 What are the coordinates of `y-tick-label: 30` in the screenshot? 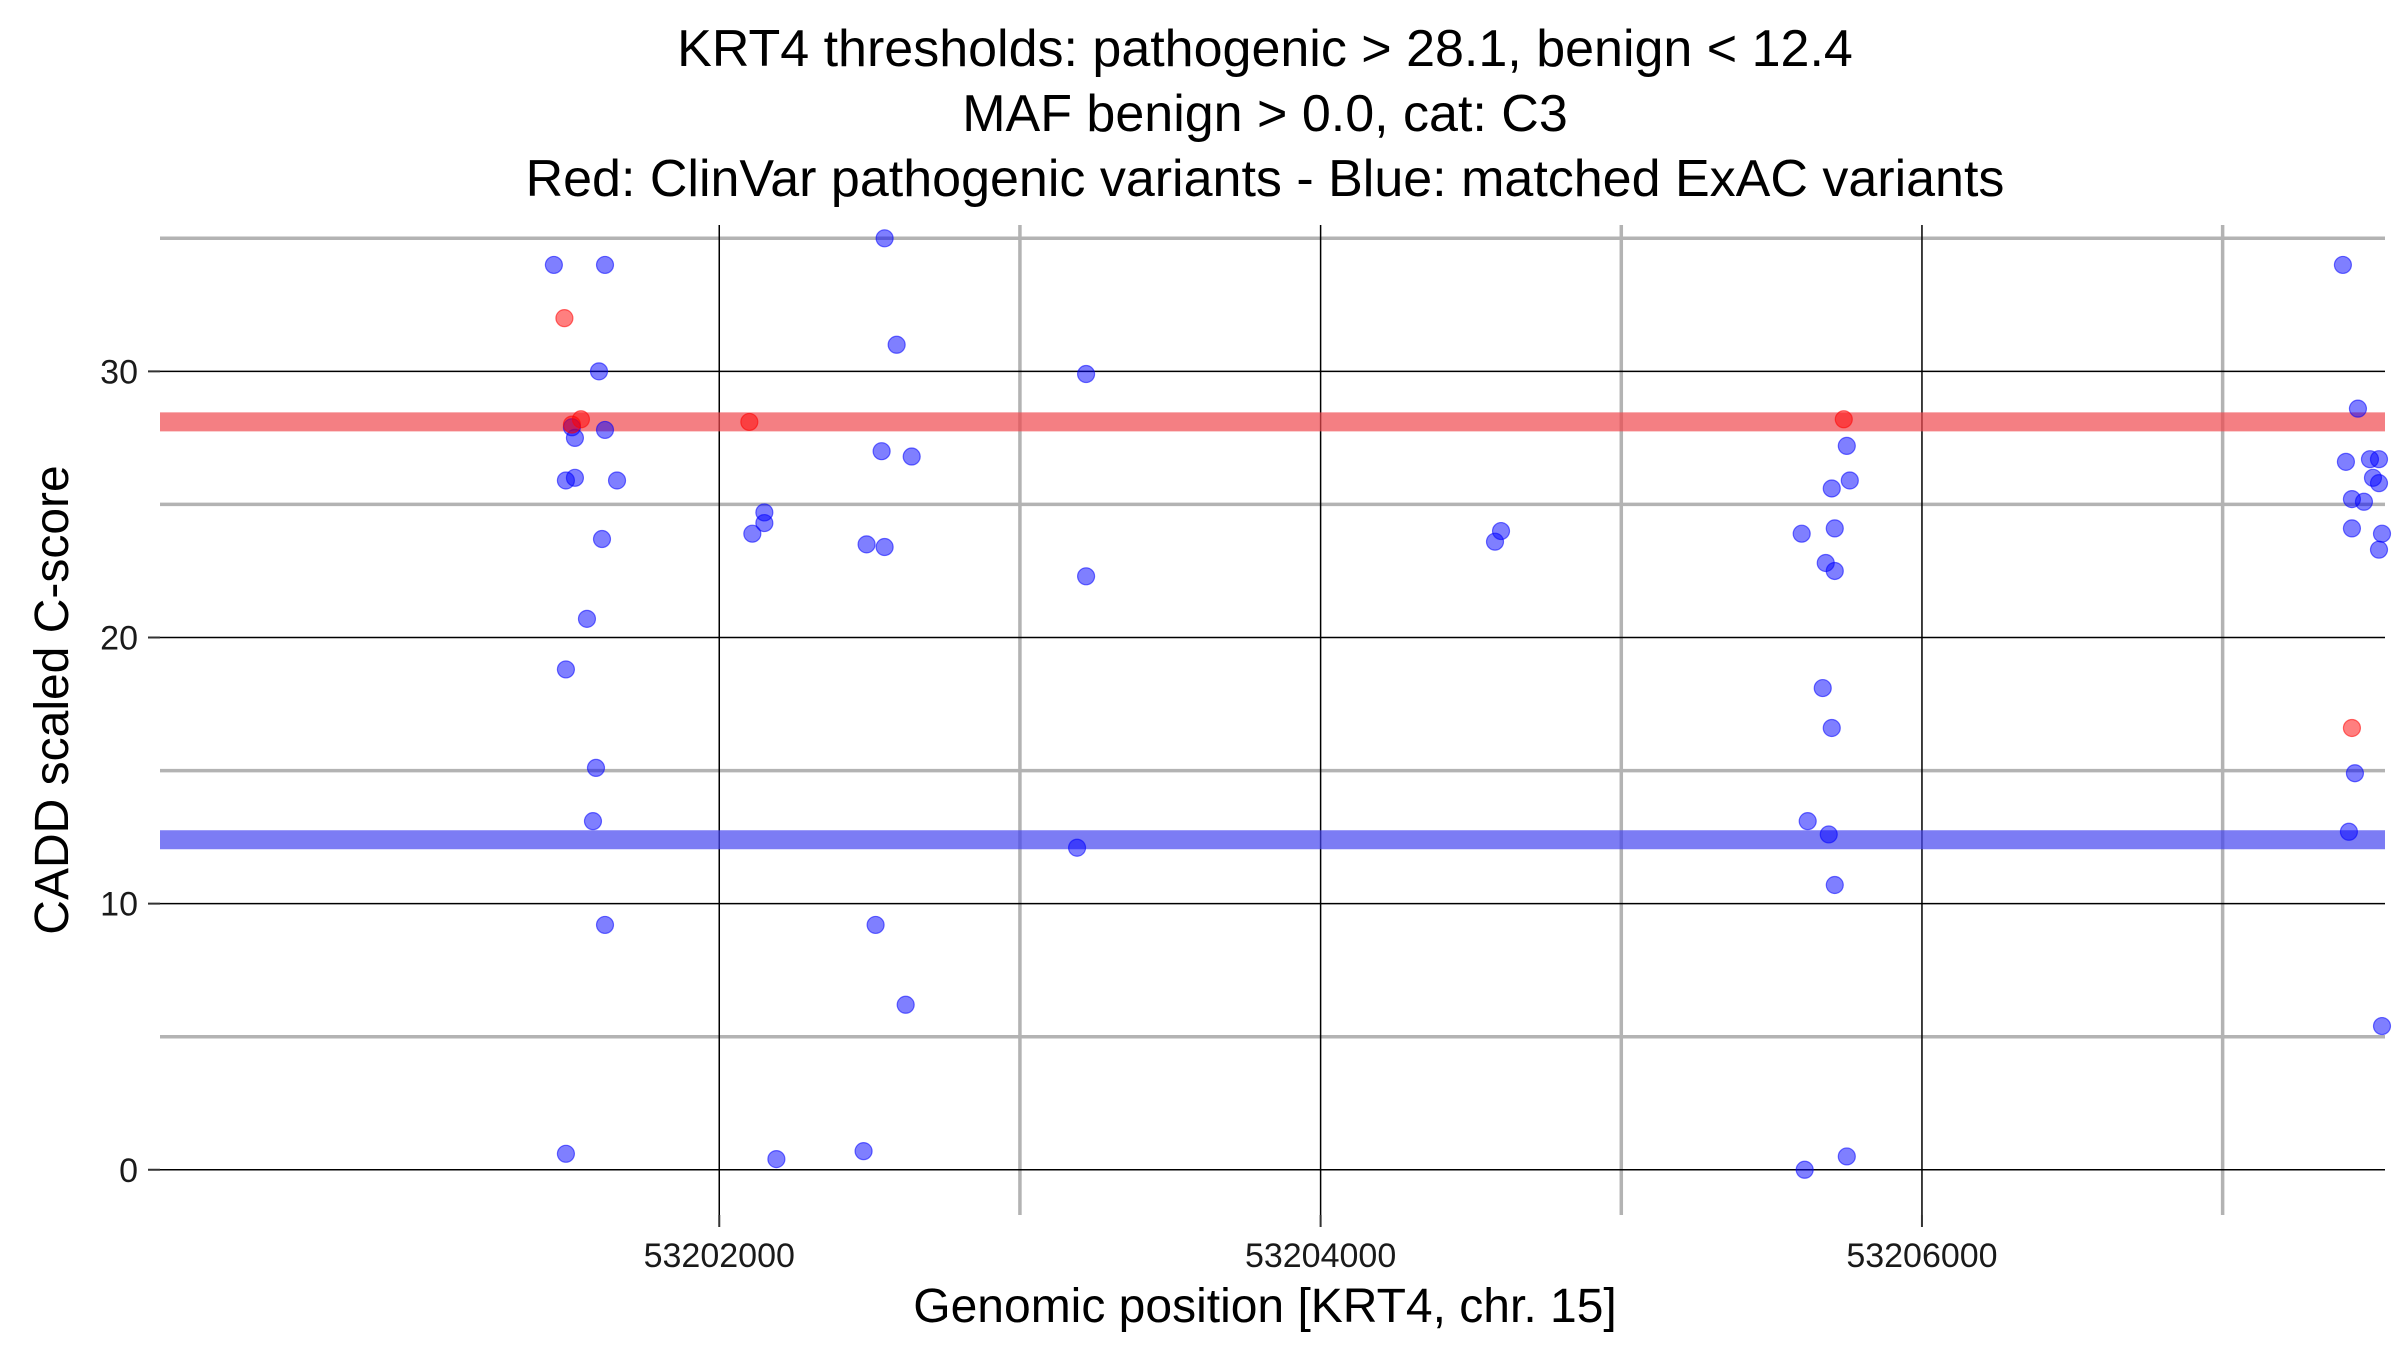 It's located at (119, 372).